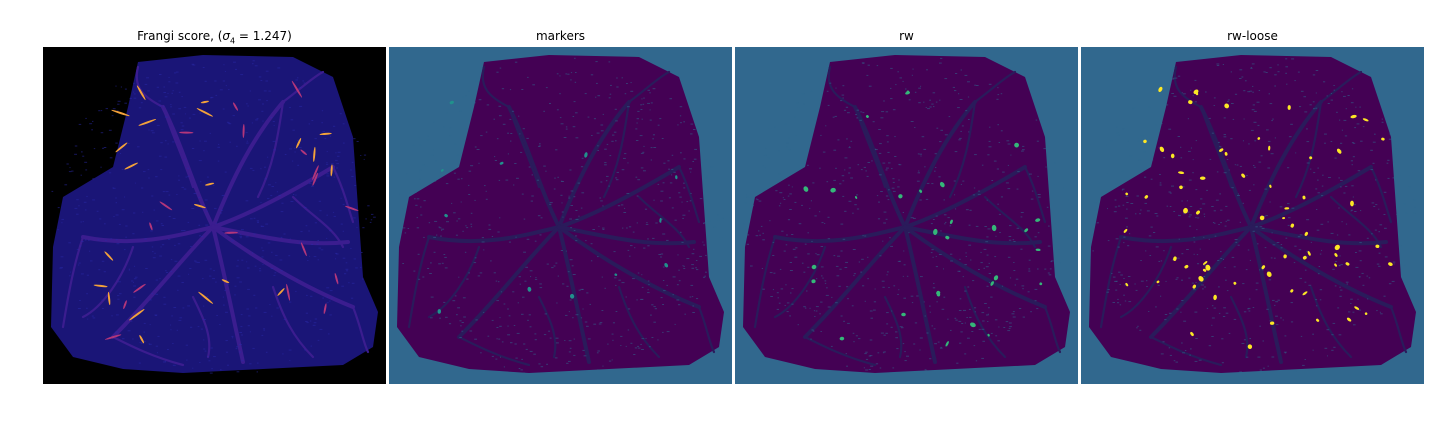 The image size is (1440, 432). Describe the element at coordinates (524, 147) in the screenshot. I see `vessel-segment` at that location.